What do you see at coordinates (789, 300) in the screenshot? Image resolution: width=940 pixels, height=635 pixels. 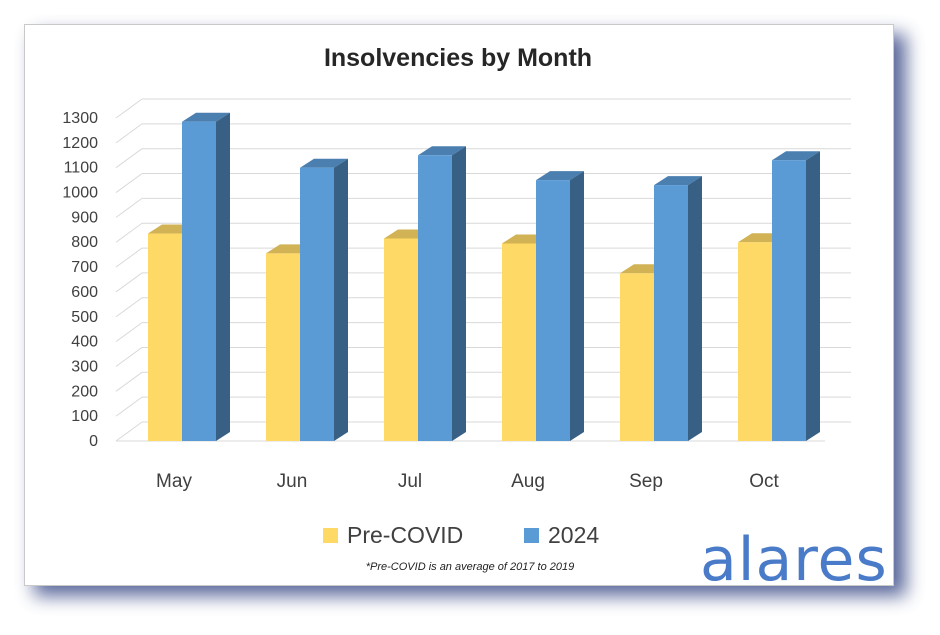 I see `bar-2024-oct` at bounding box center [789, 300].